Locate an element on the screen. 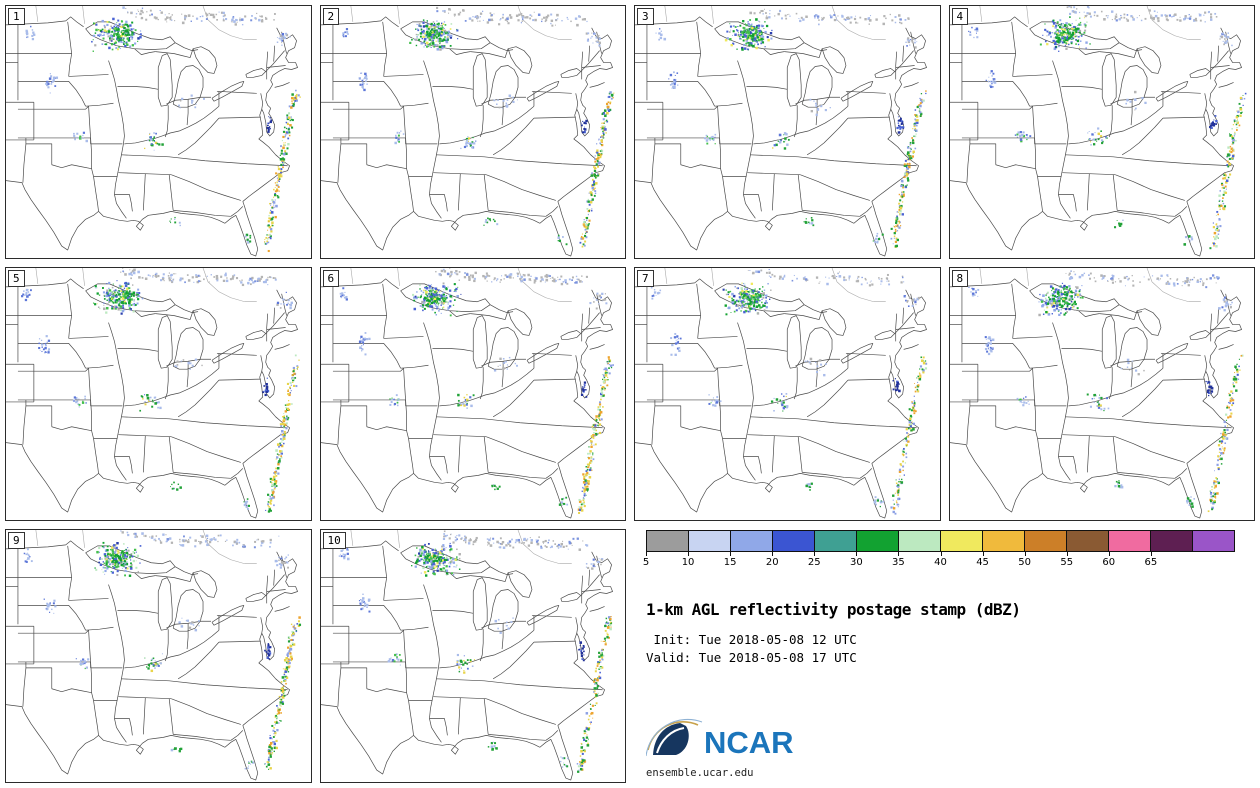 The width and height of the screenshot is (1260, 788). ensemble-url: ensemble.ucar.edu is located at coordinates (700, 773).